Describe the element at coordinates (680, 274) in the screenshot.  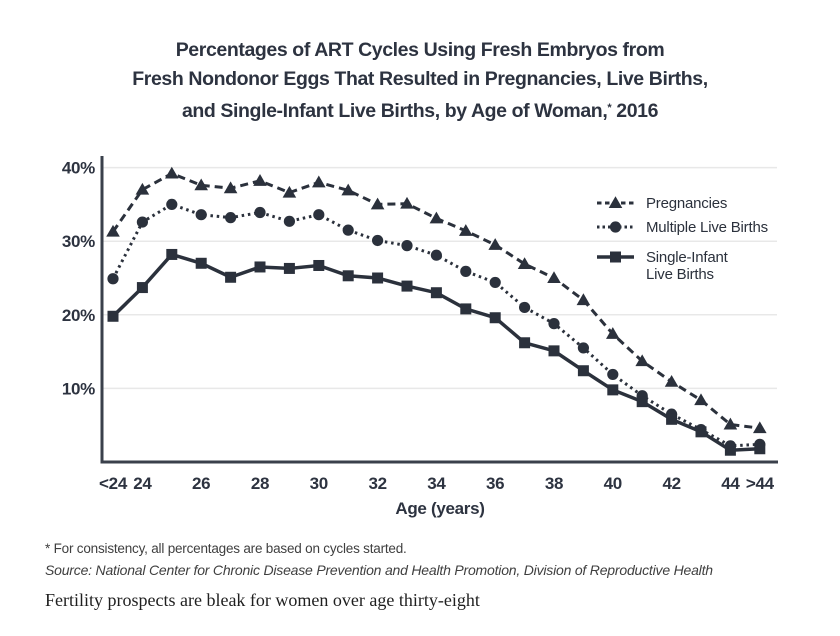
I see `legend-label-single-infant-live-births: Live Births` at that location.